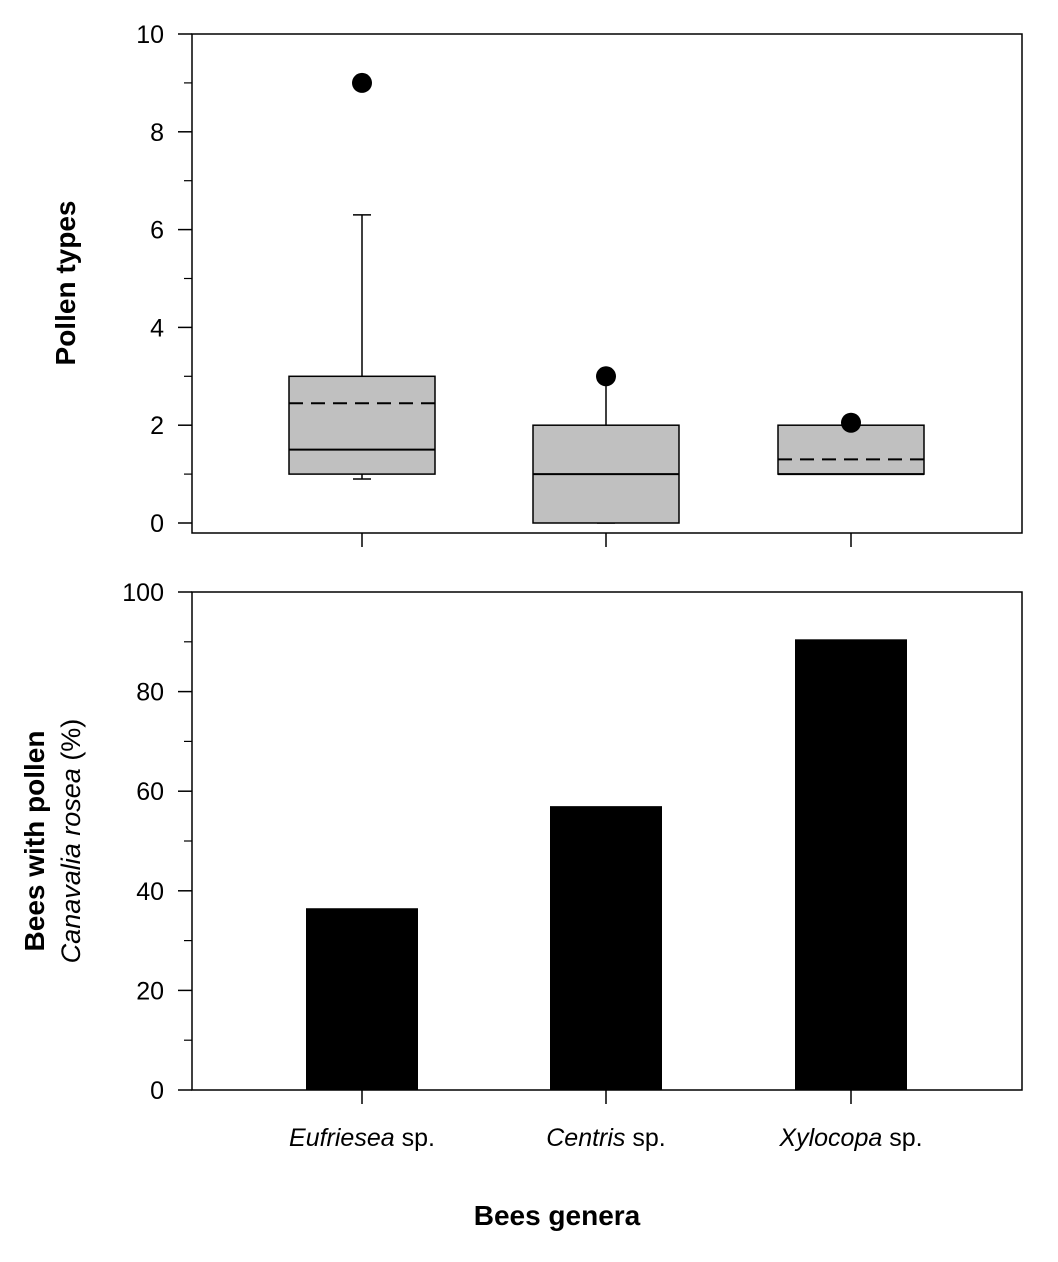  What do you see at coordinates (150, 991) in the screenshot?
I see `y-tick-label: 20` at bounding box center [150, 991].